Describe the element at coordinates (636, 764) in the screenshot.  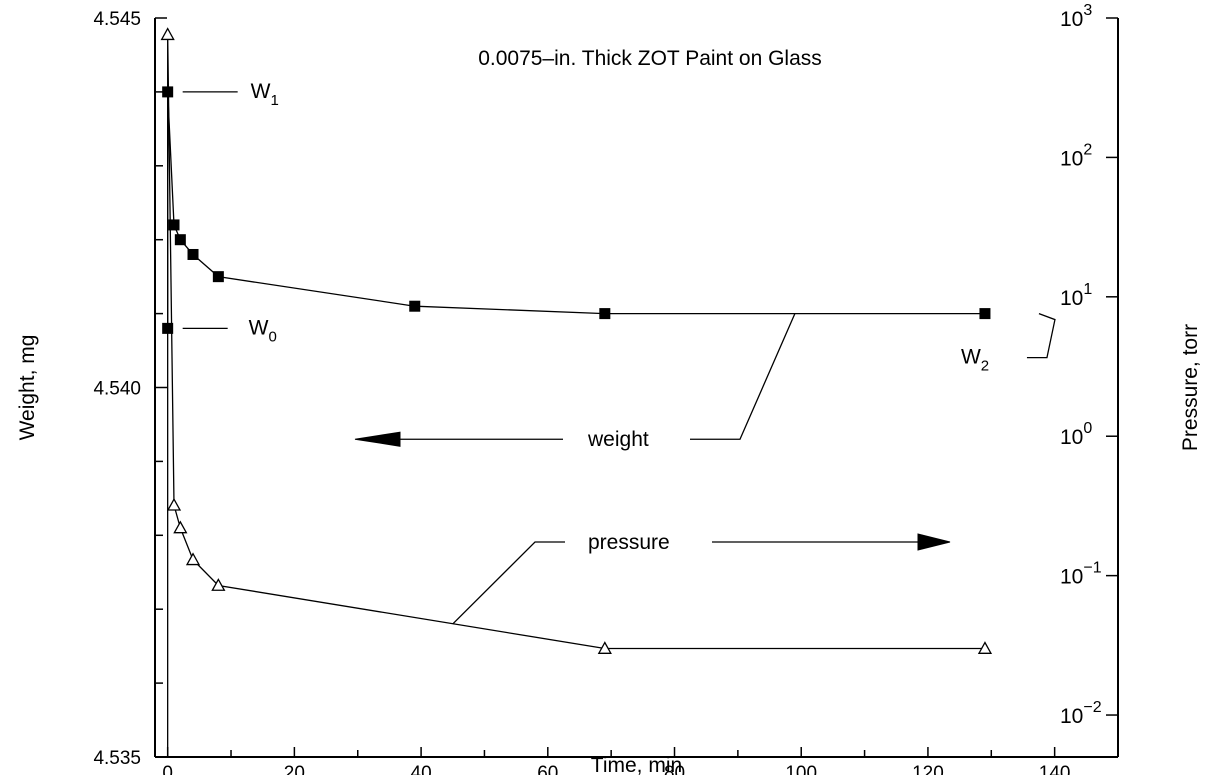
I see `x-axis-title: Time, min` at that location.